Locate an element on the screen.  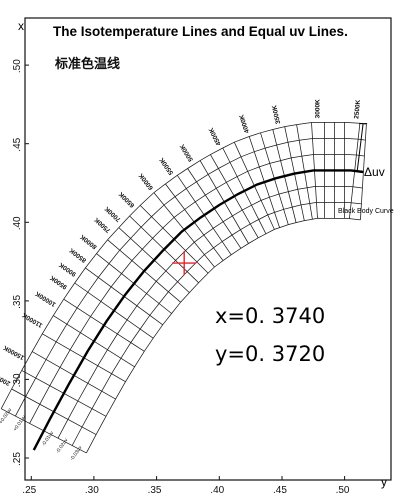
delta-uv-label: Δuv is located at coordinates (374, 172).